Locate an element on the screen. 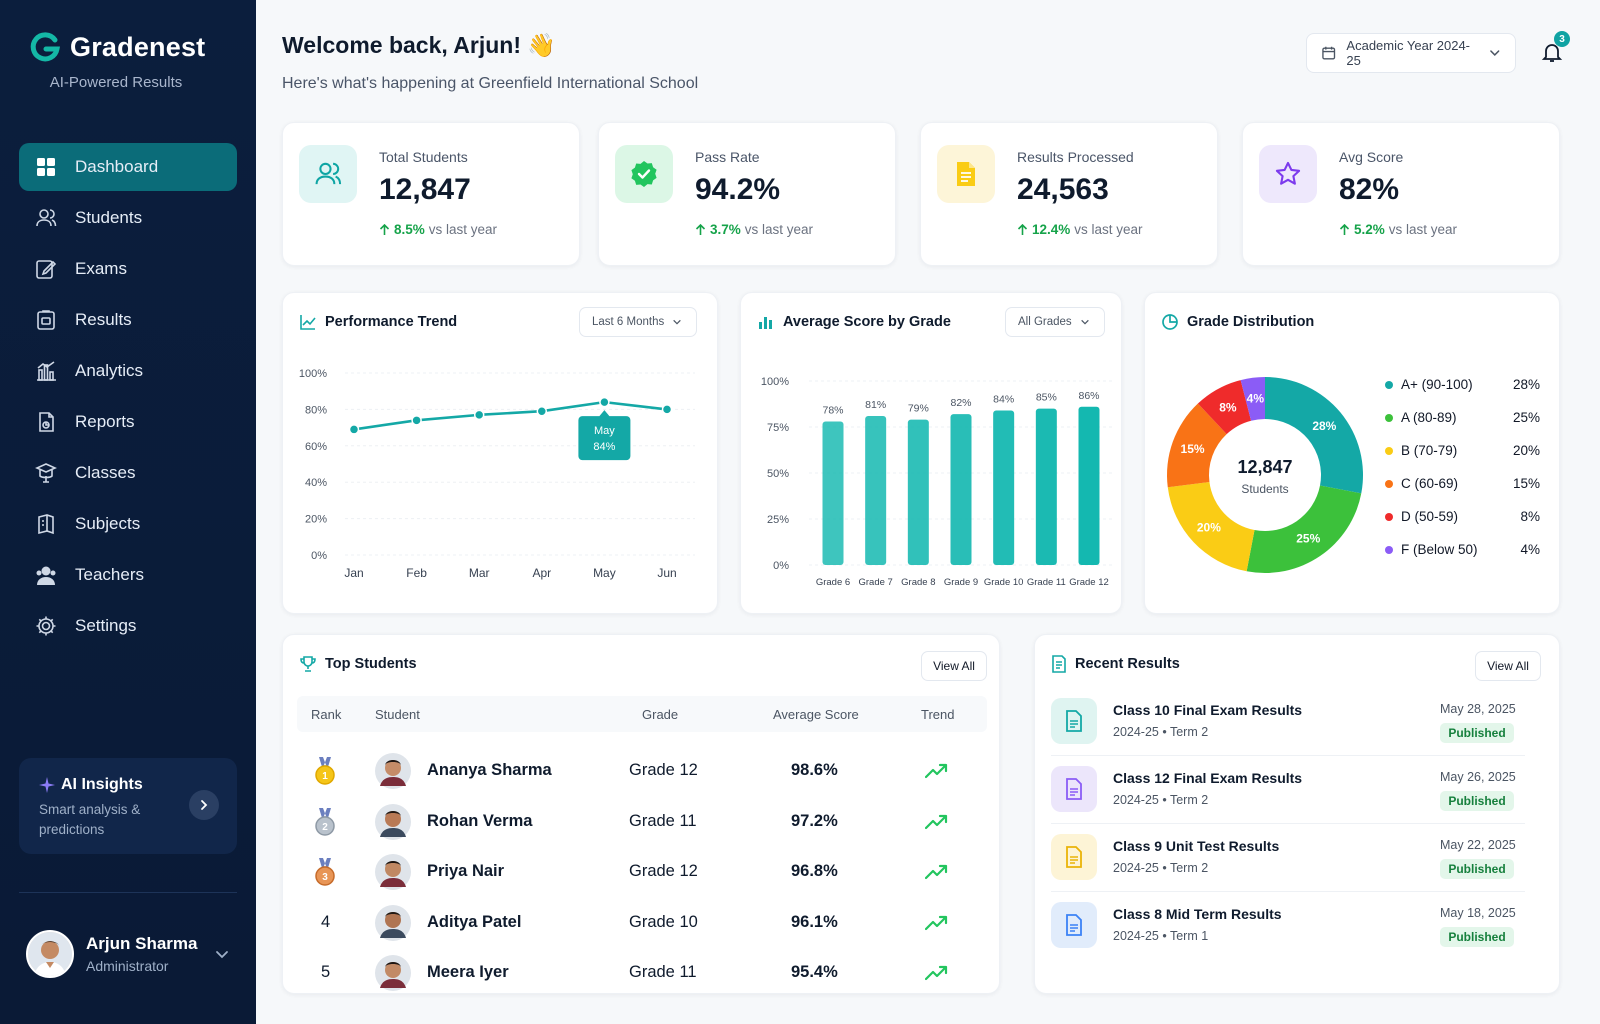 The width and height of the screenshot is (1600, 1024). table-row: 4 Aditya Patel Grade 10 96.1% is located at coordinates (642, 924).